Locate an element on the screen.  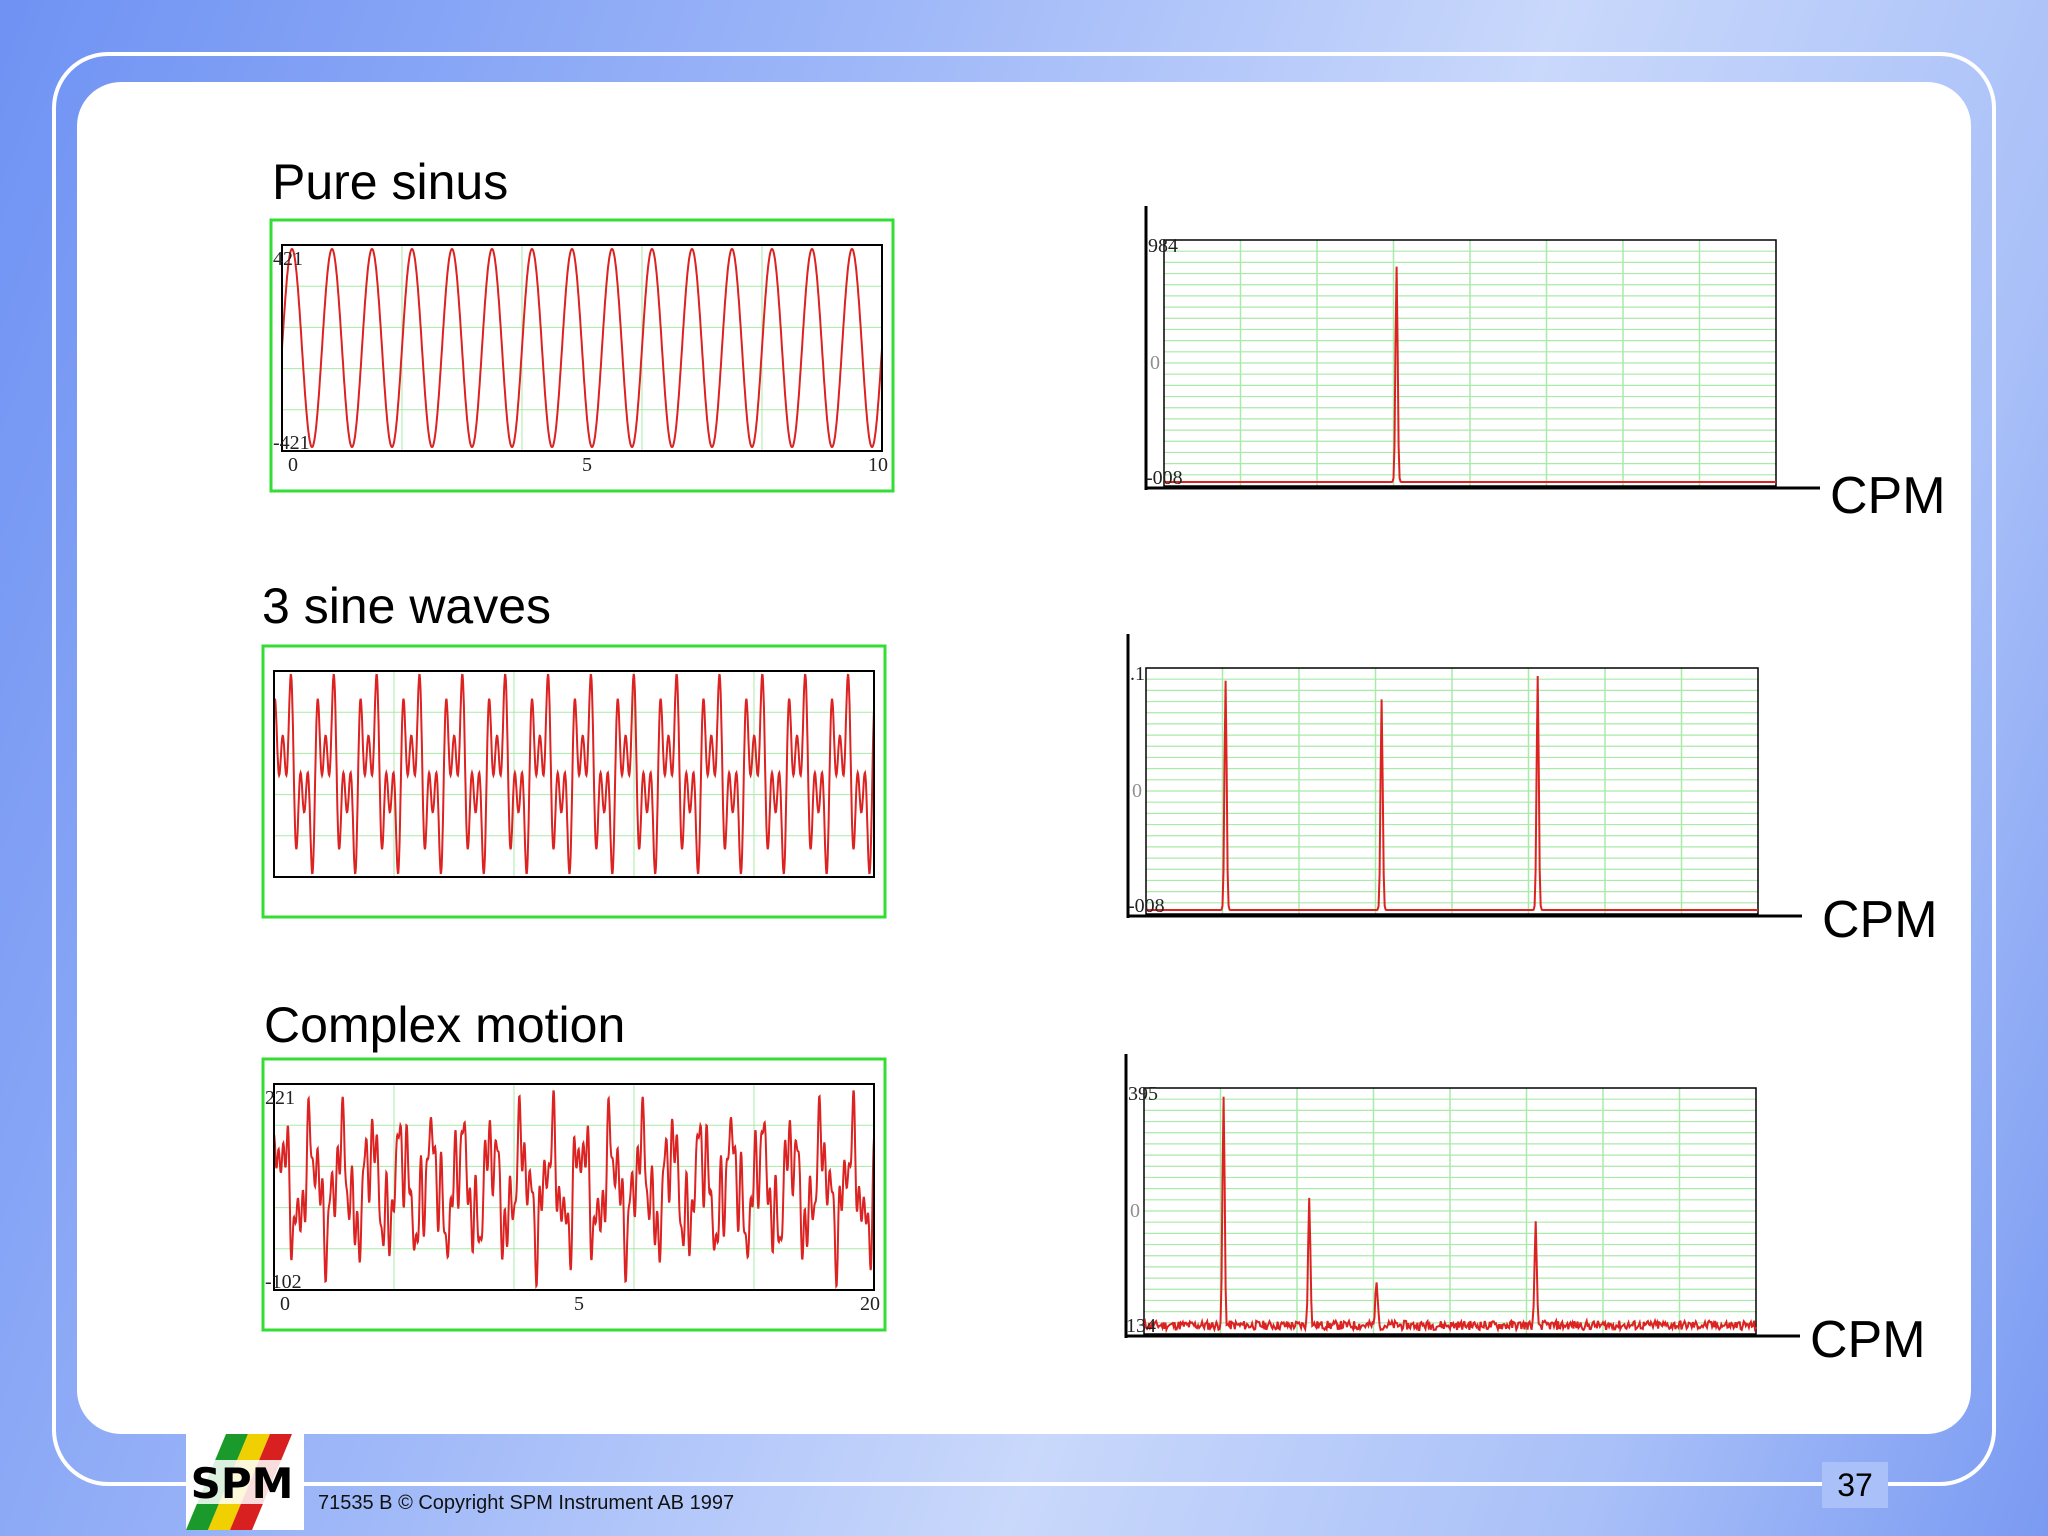
page-number: 37 is located at coordinates (1855, 1485).